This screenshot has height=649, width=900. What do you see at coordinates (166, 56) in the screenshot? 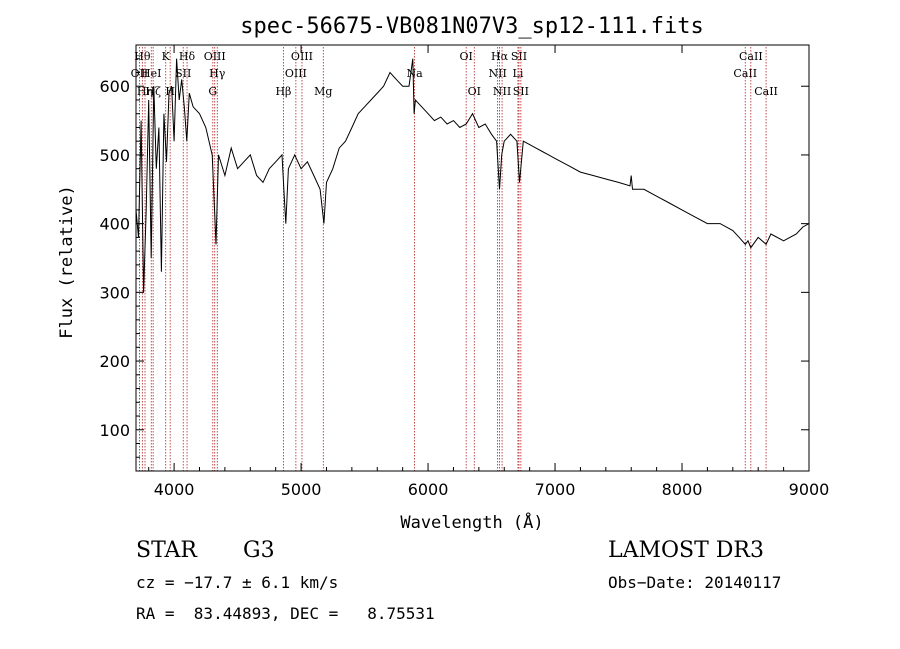
I see `line-label-5: K` at bounding box center [166, 56].